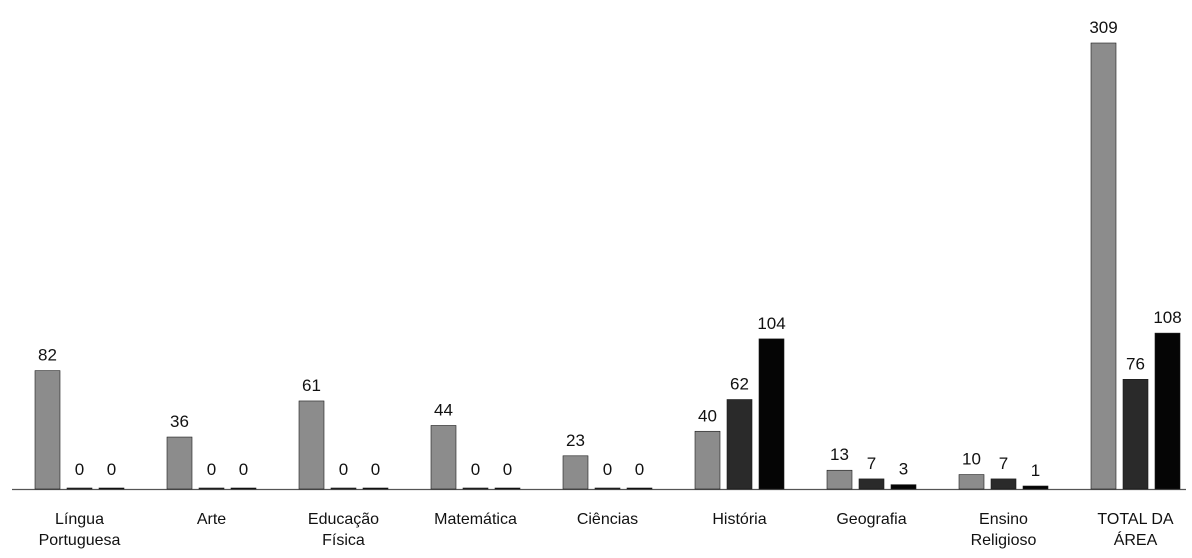 The width and height of the screenshot is (1192, 558). Describe the element at coordinates (1167, 317) in the screenshot. I see `data-label: 108` at that location.